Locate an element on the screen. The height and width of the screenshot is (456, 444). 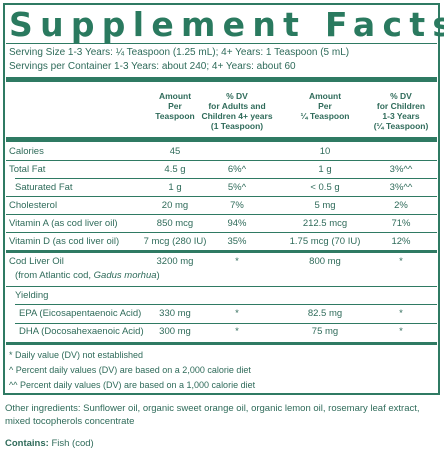
dv-children: 12% is located at coordinates (401, 241).